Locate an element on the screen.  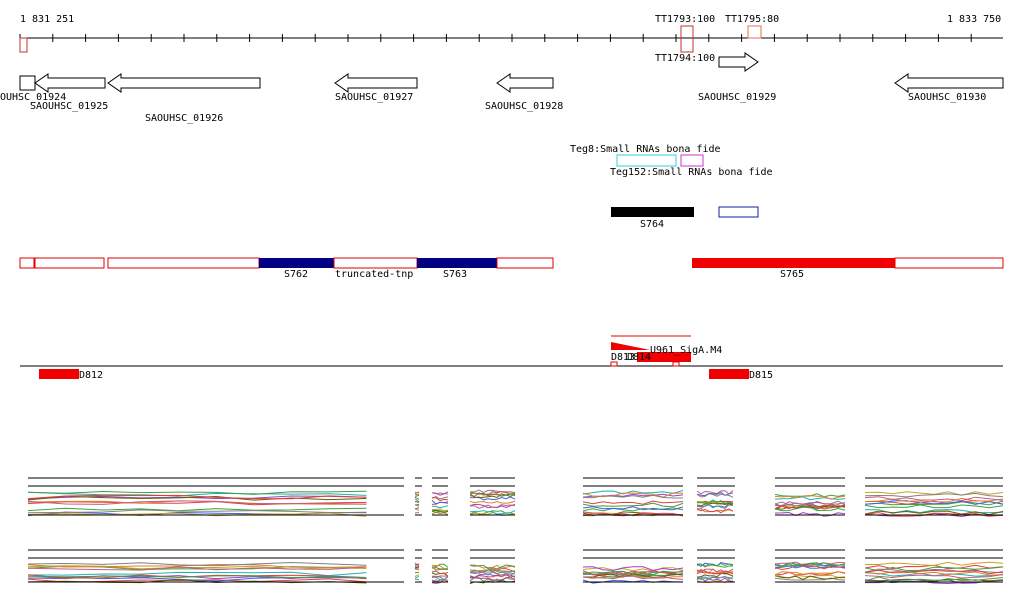
segment-label: truncated-tnp is located at coordinates (374, 274).